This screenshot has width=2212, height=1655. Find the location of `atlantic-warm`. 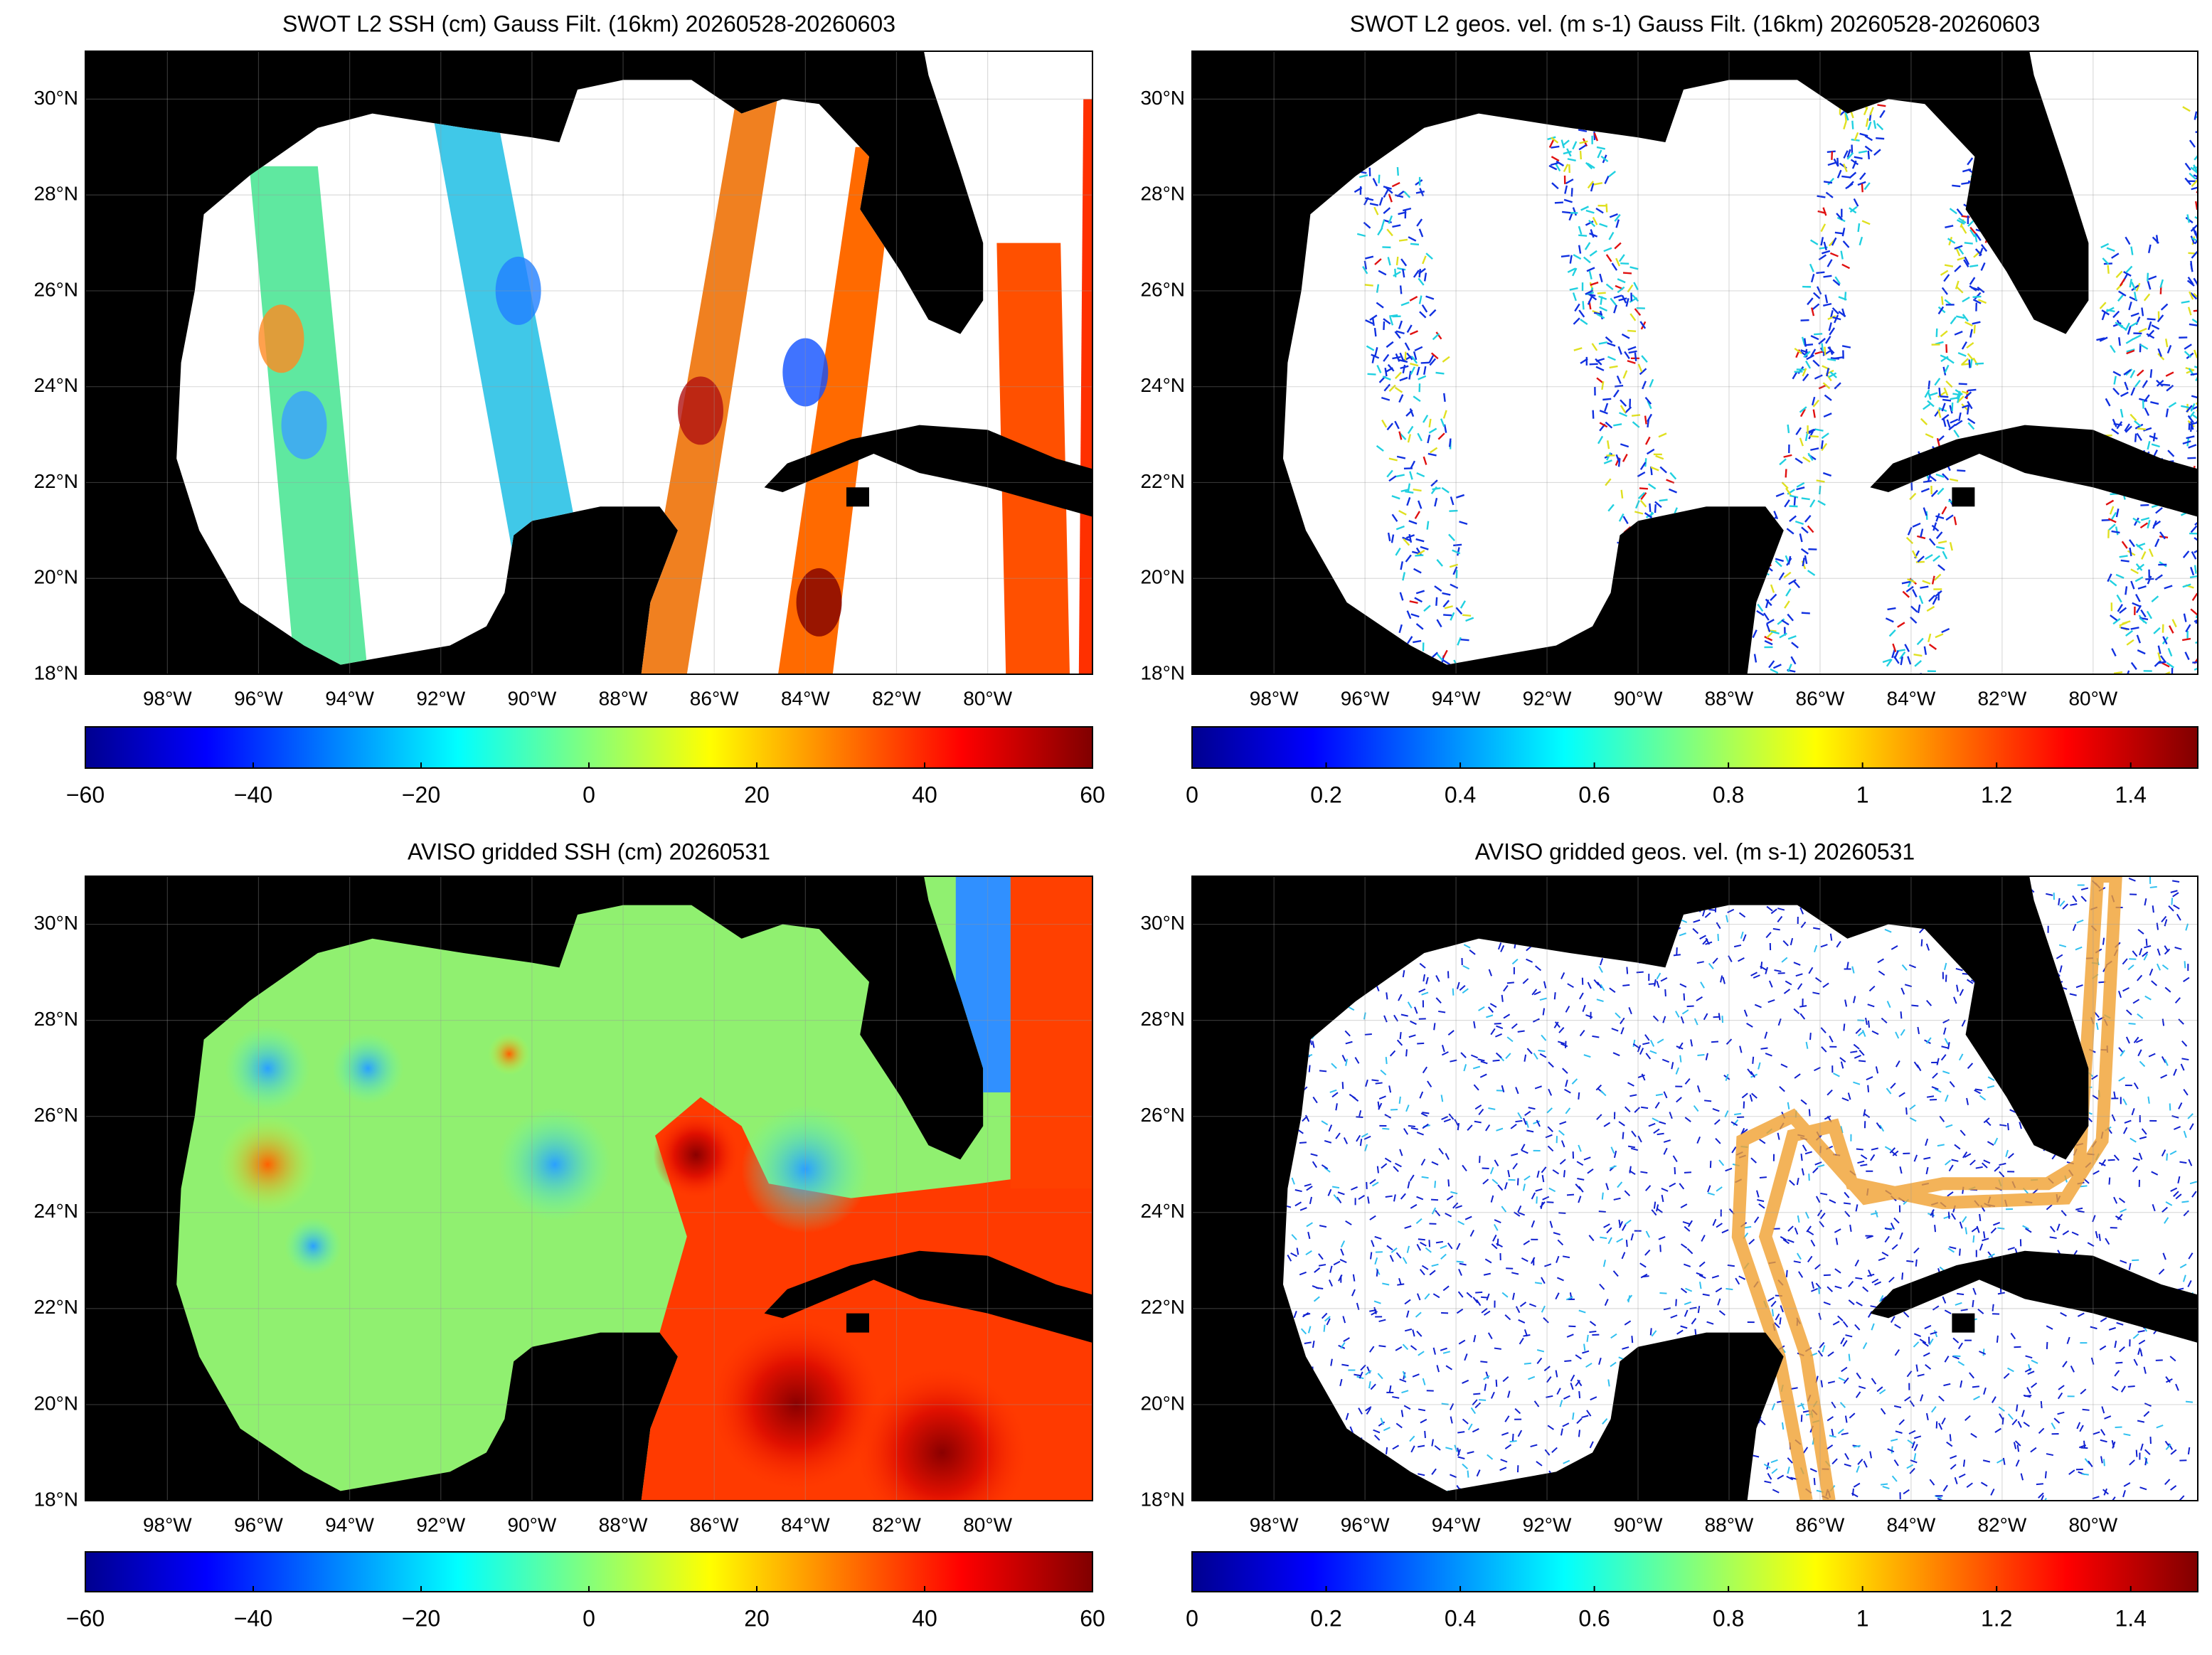

atlantic-warm is located at coordinates (1067, 1032).